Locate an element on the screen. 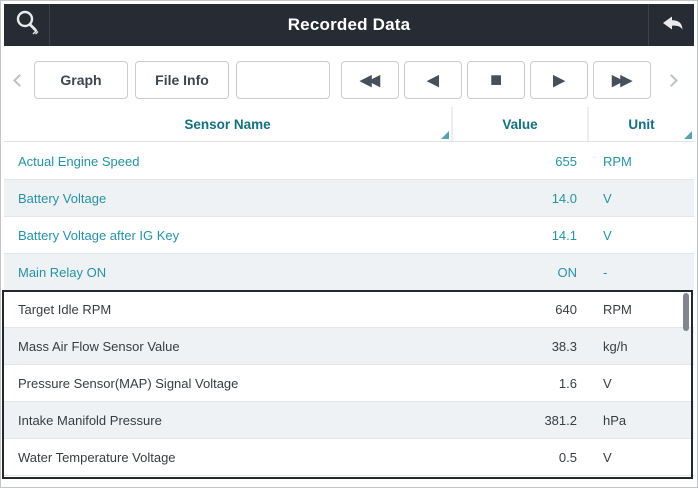 The image size is (698, 488). play-icon: ▶ is located at coordinates (558, 80).